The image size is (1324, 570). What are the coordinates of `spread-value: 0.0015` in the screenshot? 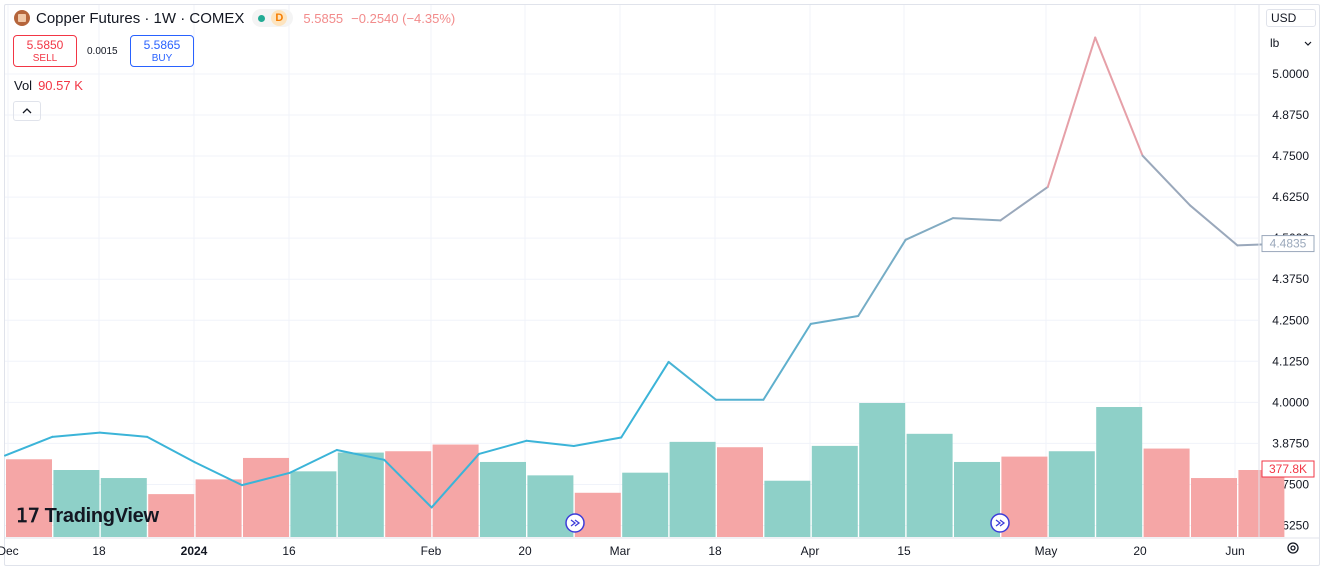 It's located at (102, 51).